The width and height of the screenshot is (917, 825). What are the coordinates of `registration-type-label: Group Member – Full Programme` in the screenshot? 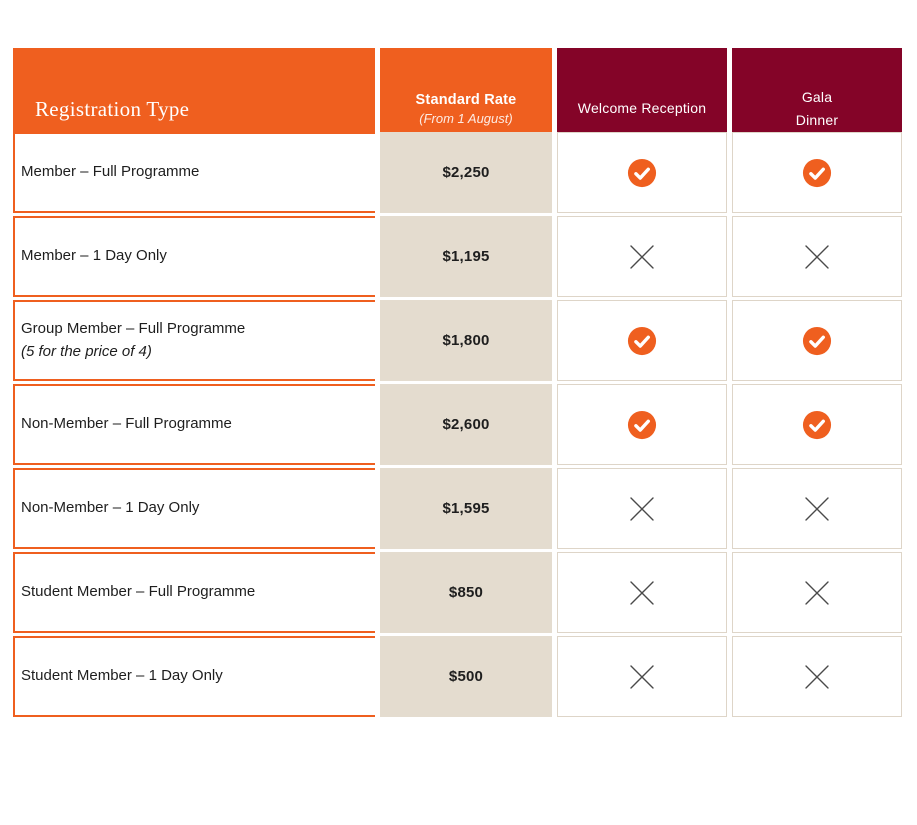 It's located at (133, 328).